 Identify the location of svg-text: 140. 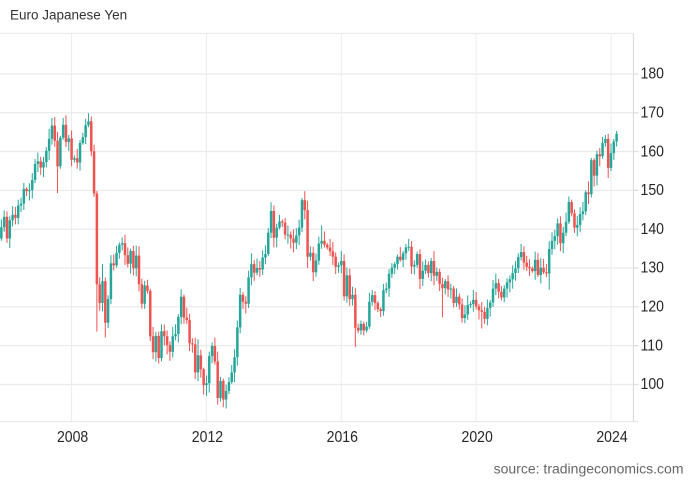
(652, 229).